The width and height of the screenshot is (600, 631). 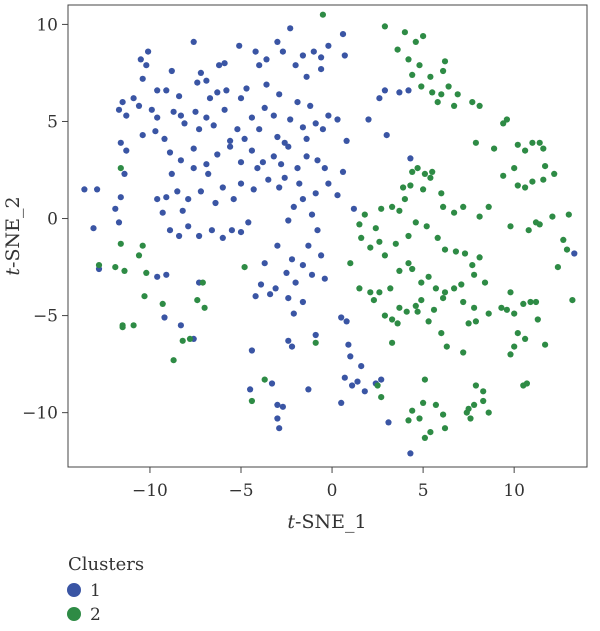 I want to click on y-axis: −10 −5 0 5 10, so click(x=45, y=219).